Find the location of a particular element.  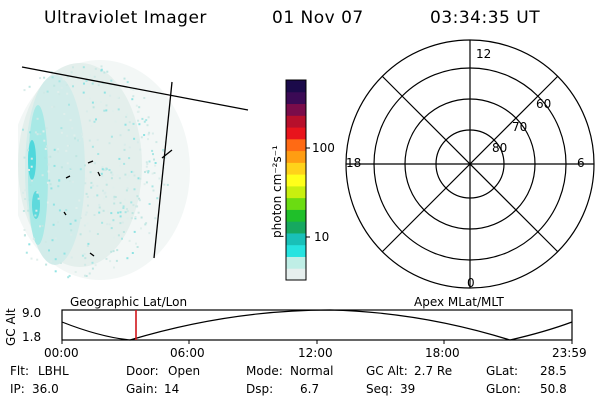

lat-label-60: 60 is located at coordinates (544, 104).